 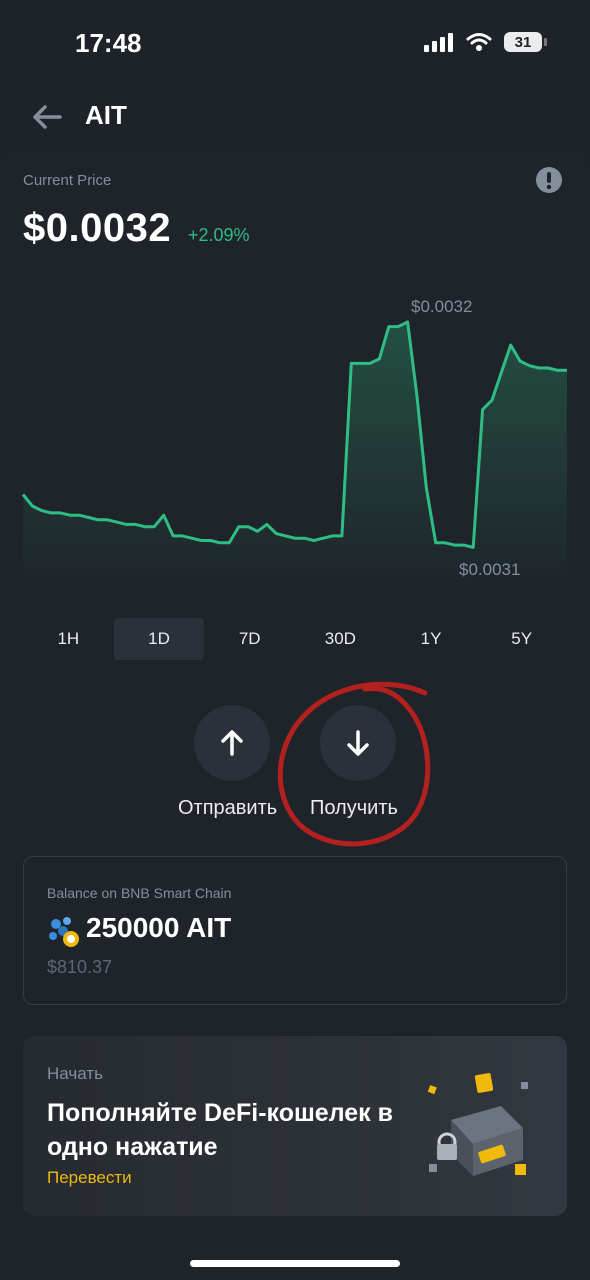 I want to click on tab-30d: 30D, so click(x=340, y=638).